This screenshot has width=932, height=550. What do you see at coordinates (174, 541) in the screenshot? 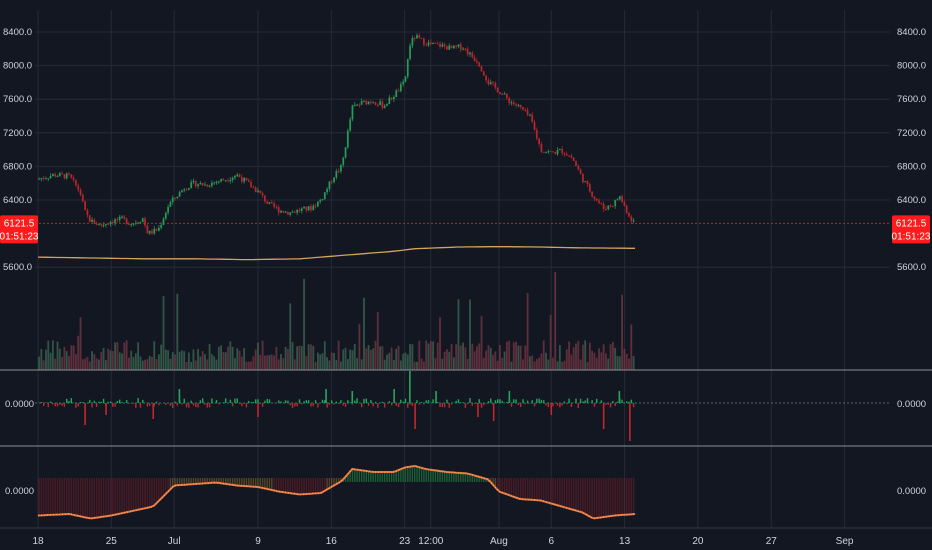
I see `time-tick: Jul` at bounding box center [174, 541].